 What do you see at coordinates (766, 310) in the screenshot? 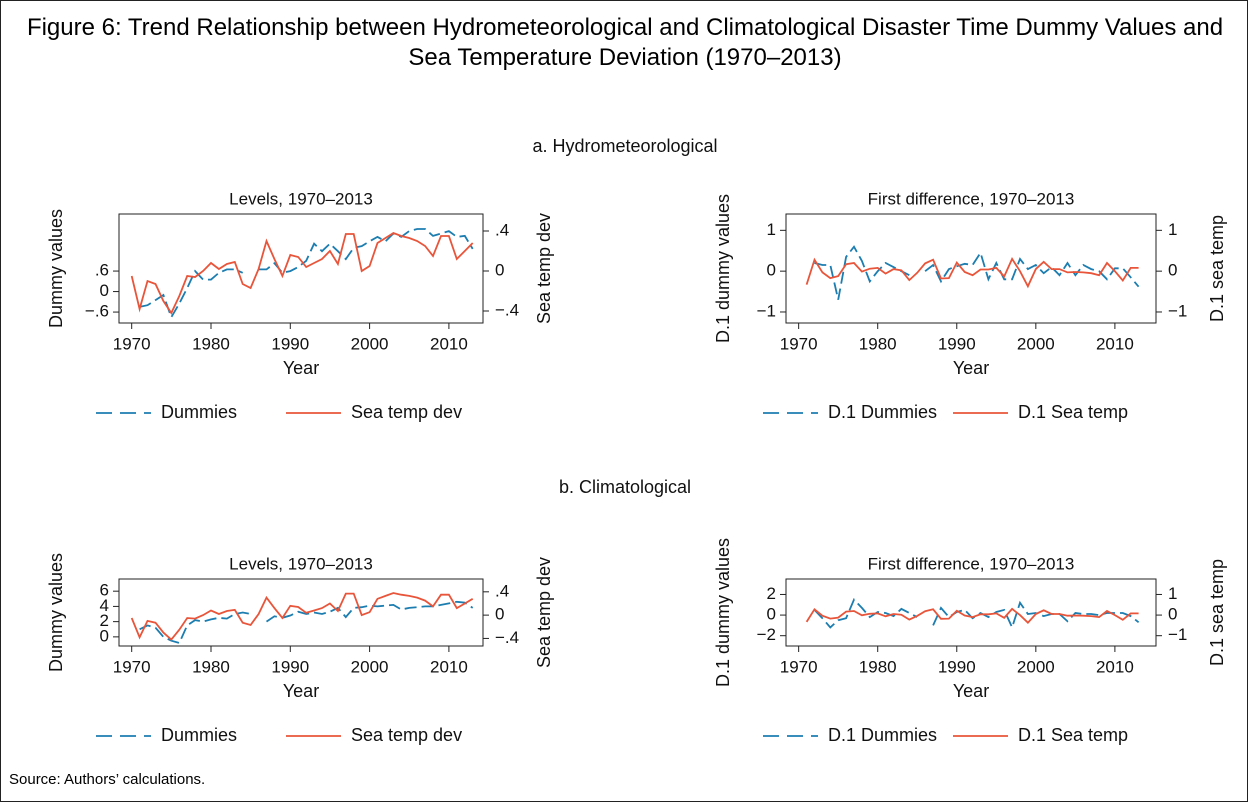
I see `y-tick-label: −1` at bounding box center [766, 310].